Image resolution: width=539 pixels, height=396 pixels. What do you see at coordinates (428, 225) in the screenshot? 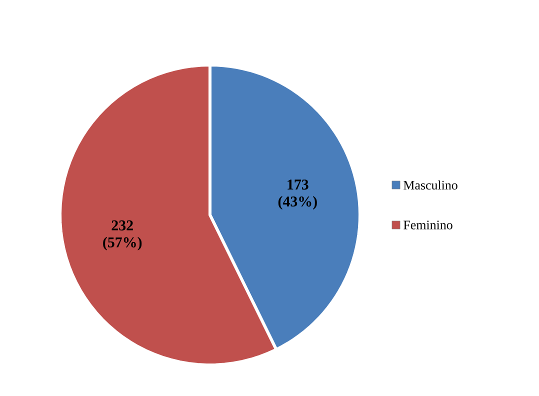
I see `legend-label: Feminino` at bounding box center [428, 225].